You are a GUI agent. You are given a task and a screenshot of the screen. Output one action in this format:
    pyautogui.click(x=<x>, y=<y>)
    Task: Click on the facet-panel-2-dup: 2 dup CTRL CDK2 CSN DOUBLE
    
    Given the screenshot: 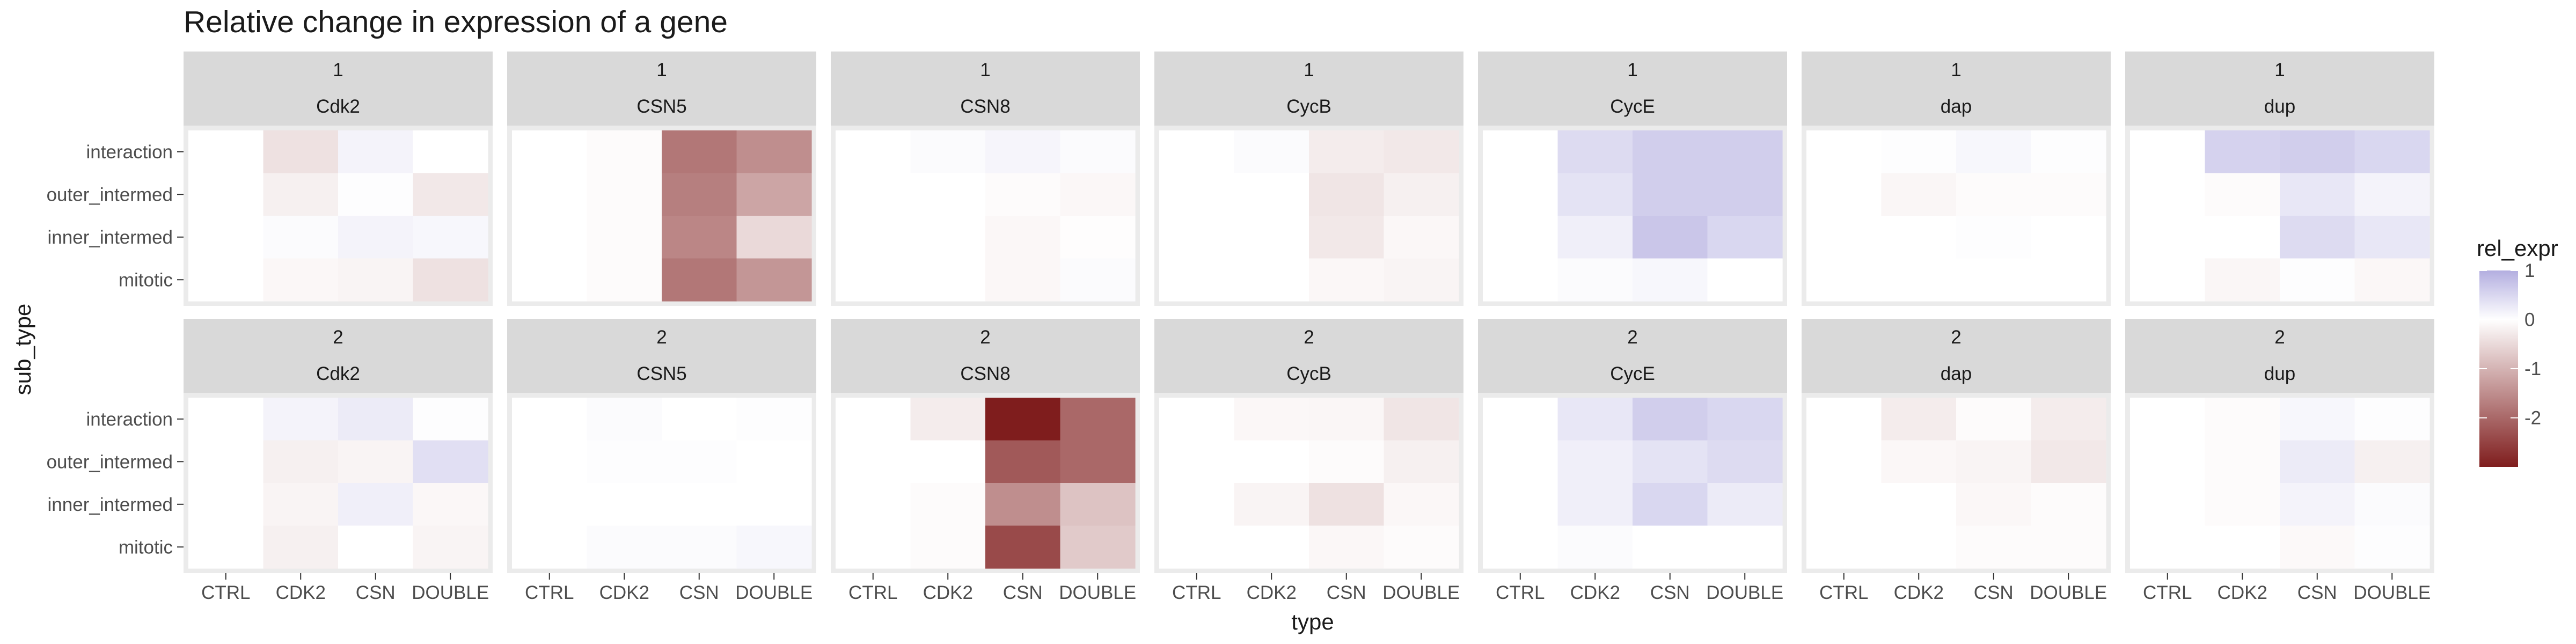 What is the action you would take?
    pyautogui.click(x=2279, y=461)
    